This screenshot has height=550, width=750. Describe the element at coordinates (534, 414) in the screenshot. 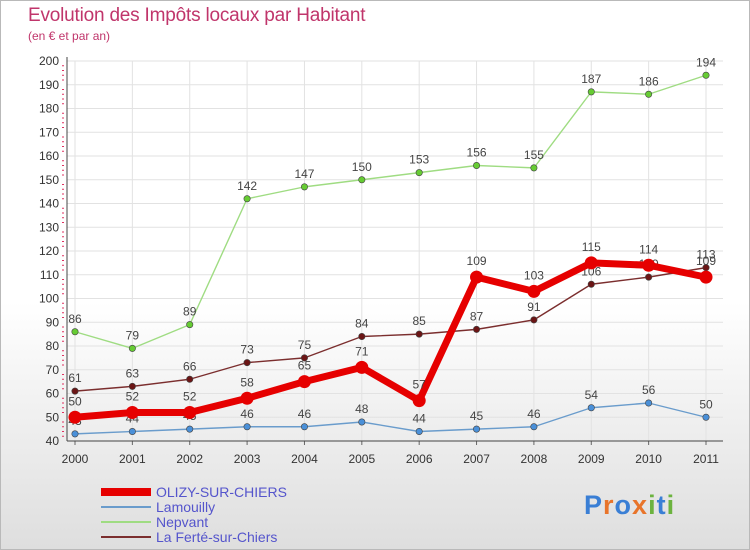

I see `data-label-lamouilly-2008: 46` at that location.